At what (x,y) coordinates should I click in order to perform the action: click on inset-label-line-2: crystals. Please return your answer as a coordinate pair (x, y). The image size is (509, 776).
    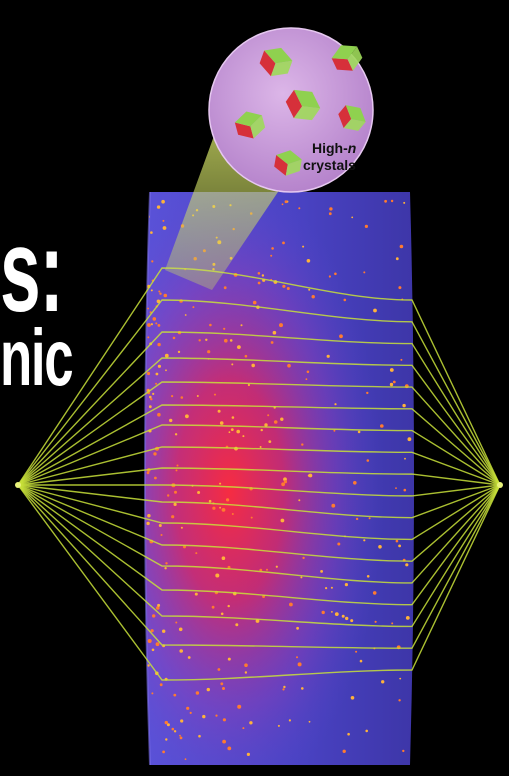
    Looking at the image, I should click on (329, 165).